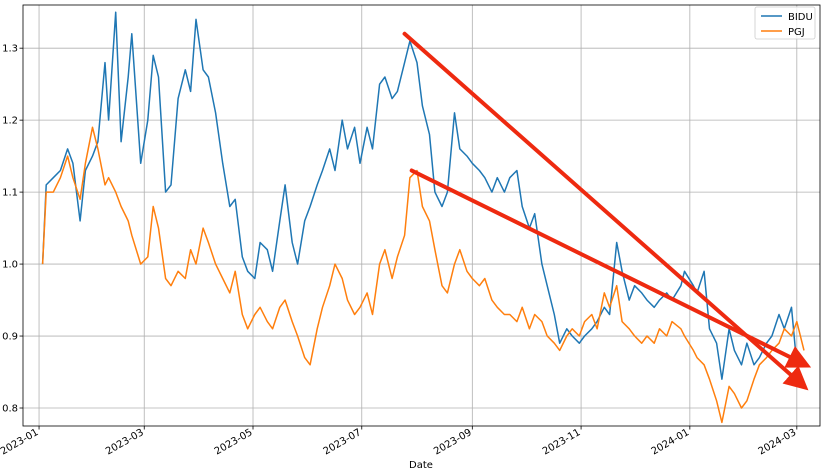  I want to click on y-tick-label: 0.9, so click(10, 337).